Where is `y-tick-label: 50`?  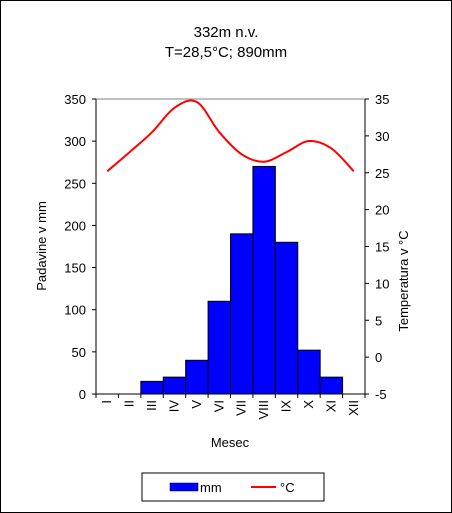 y-tick-label: 50 is located at coordinates (79, 352).